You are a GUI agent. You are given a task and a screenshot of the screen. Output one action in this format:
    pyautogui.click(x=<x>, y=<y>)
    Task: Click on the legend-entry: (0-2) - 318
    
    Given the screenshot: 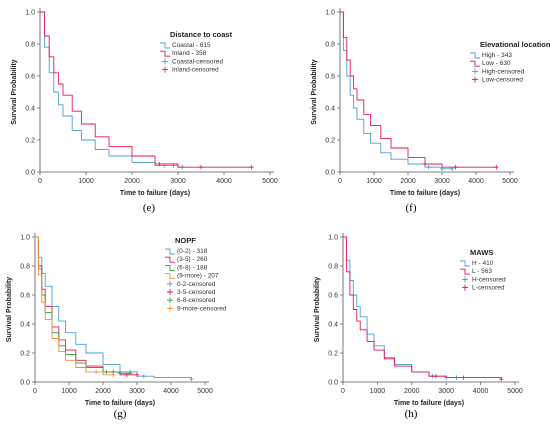 What is the action you would take?
    pyautogui.click(x=192, y=251)
    